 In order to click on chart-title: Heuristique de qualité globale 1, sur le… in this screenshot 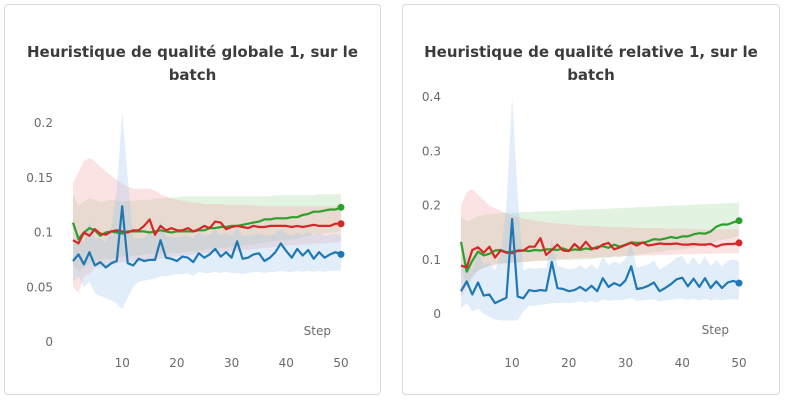, I will do `click(192, 63)`.